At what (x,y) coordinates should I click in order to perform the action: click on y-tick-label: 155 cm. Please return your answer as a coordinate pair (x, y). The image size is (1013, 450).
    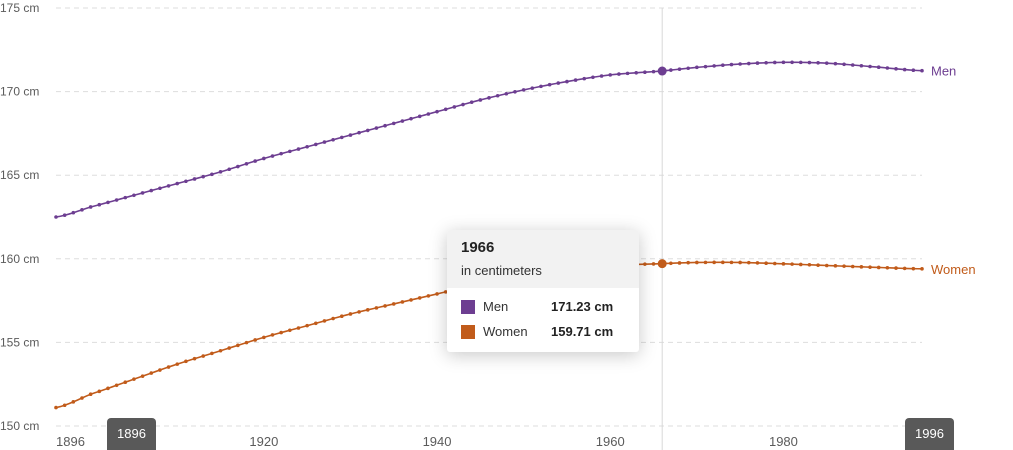
    Looking at the image, I should click on (19, 342).